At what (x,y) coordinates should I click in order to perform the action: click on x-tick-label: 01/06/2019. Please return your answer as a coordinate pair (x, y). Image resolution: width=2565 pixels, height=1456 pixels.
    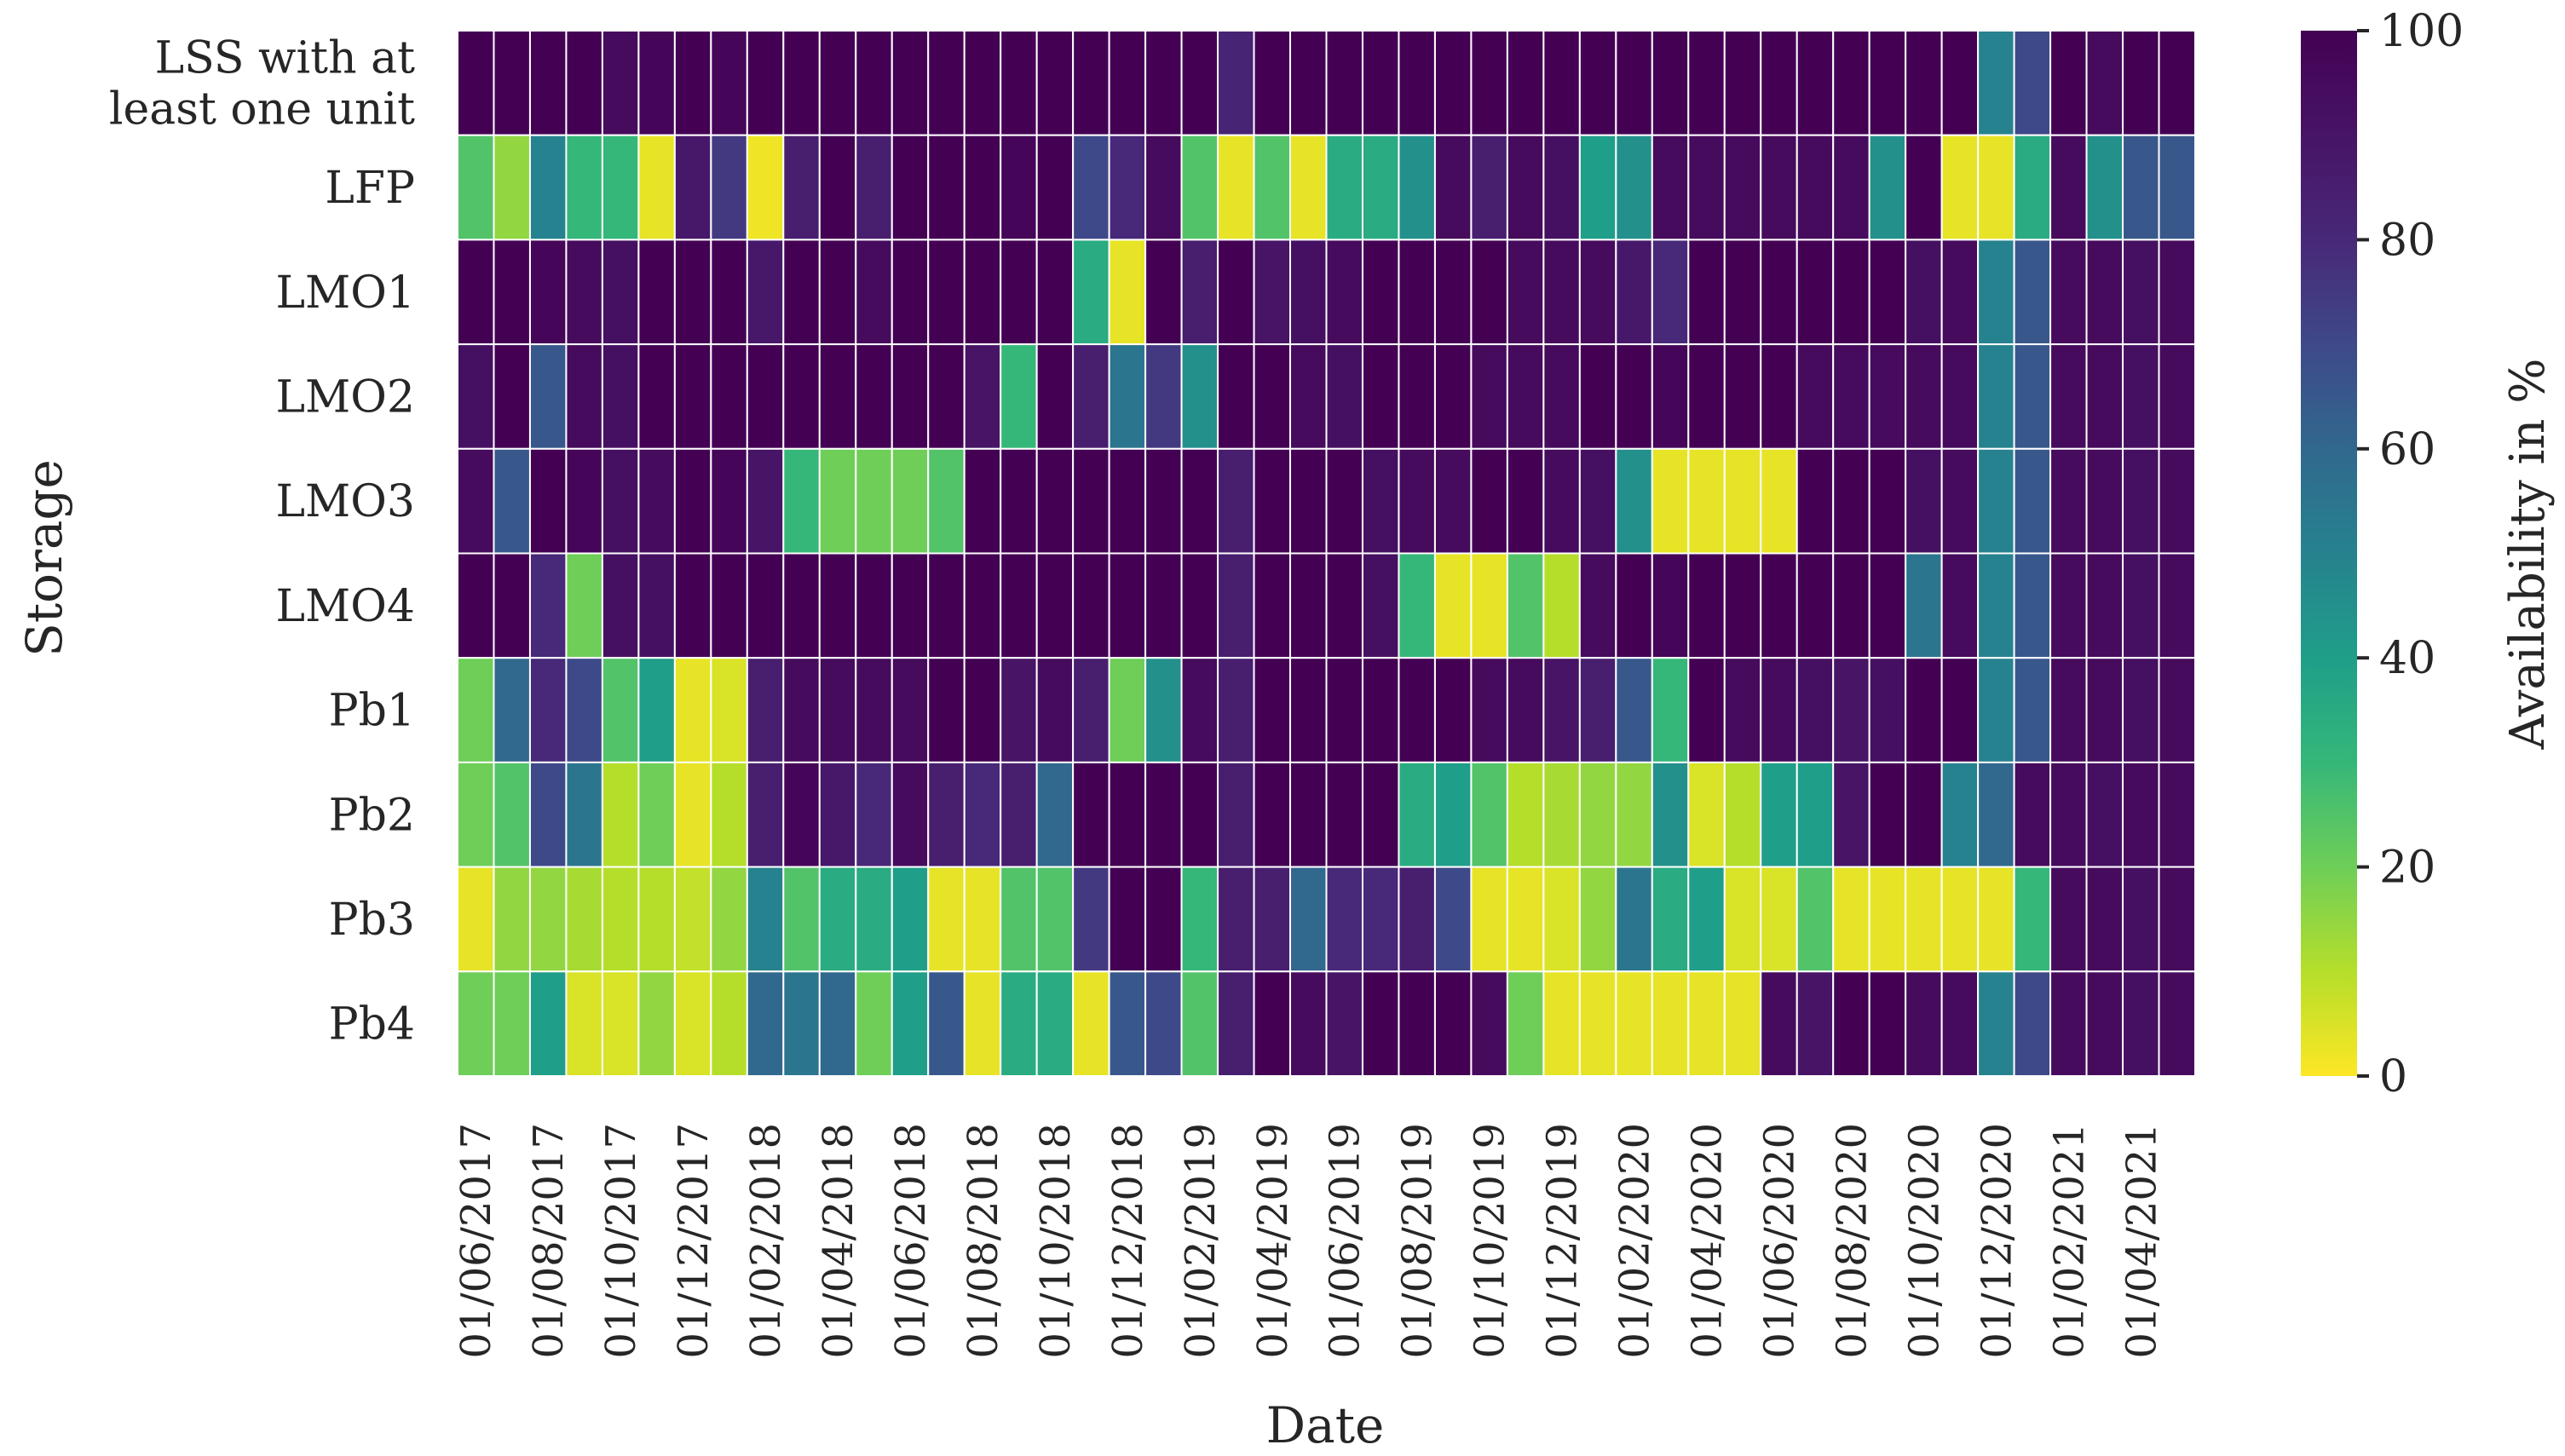
    Looking at the image, I should click on (1345, 1241).